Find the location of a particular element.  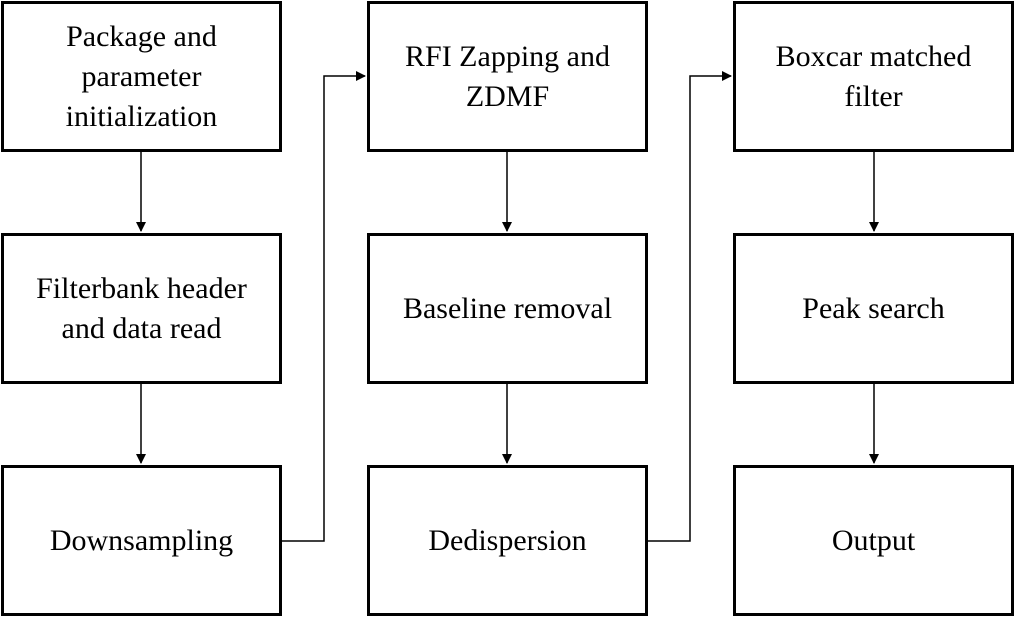

baseline-removal-box: Baseline removal is located at coordinates (507, 308).